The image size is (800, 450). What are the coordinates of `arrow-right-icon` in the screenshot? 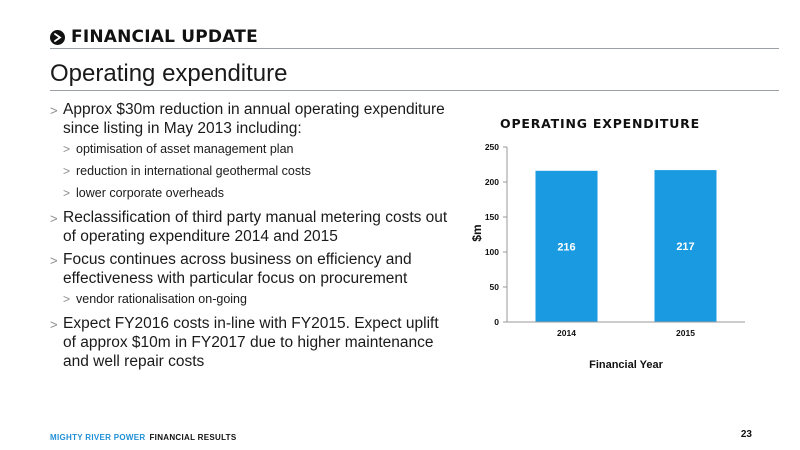 It's located at (57, 37).